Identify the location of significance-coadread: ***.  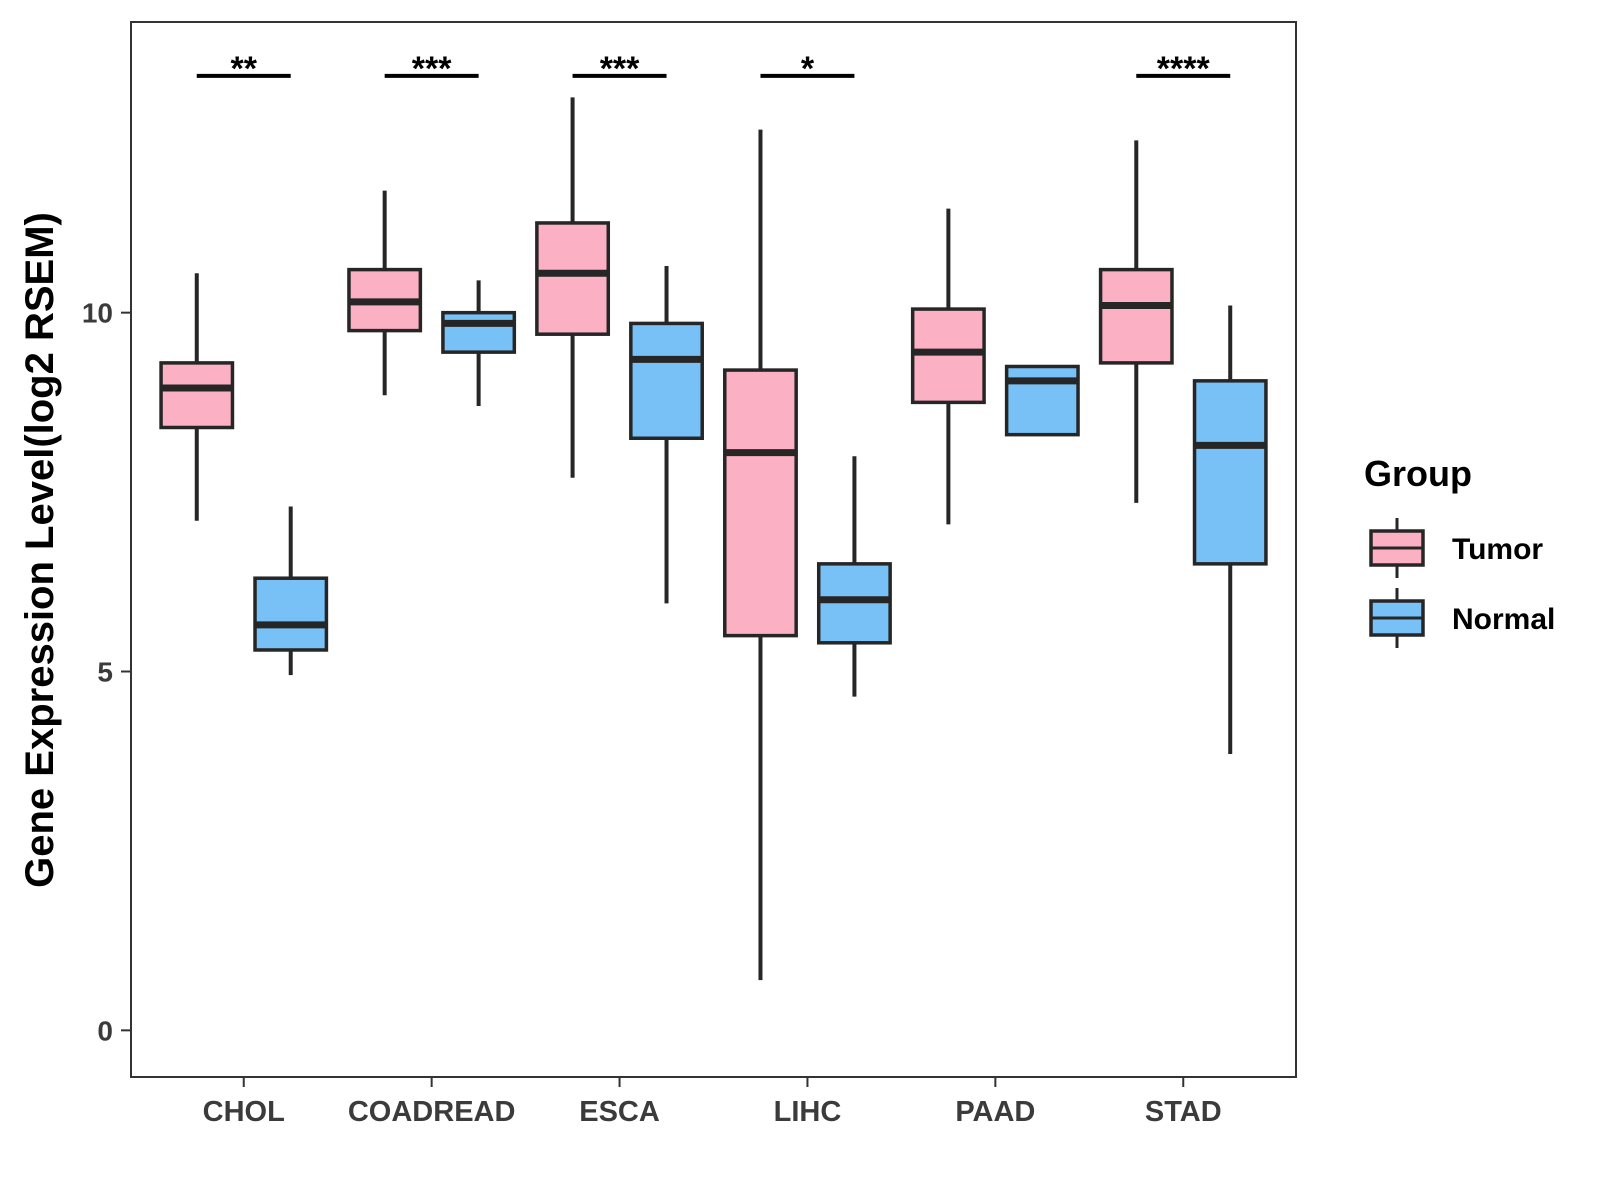
(431, 69).